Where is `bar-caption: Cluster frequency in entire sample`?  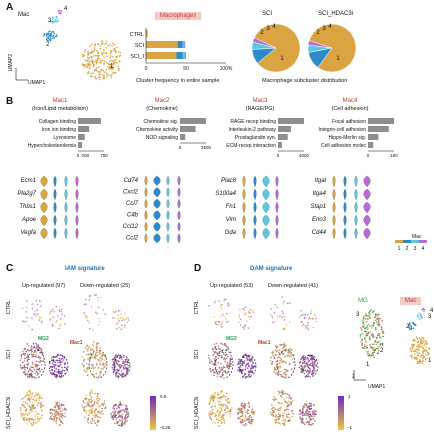
bar-caption: Cluster frequency in entire sample is located at coordinates (178, 81).